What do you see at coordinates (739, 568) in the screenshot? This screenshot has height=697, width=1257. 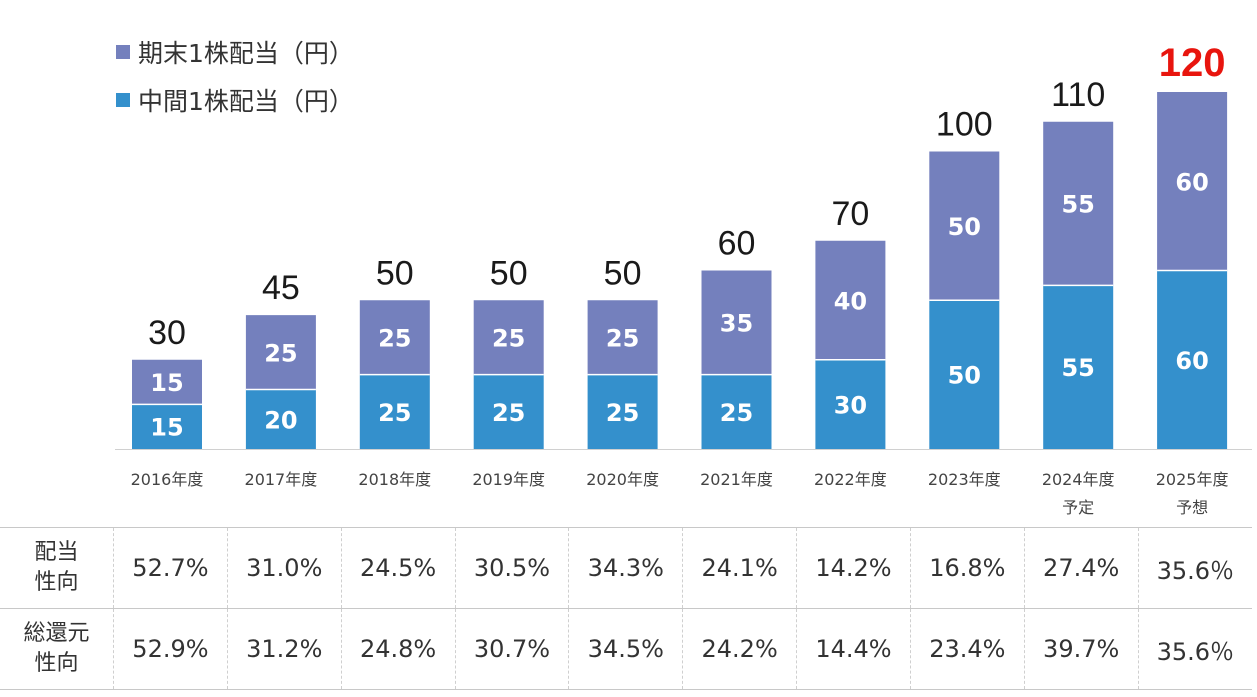 I see `table-cell: 24.1%` at bounding box center [739, 568].